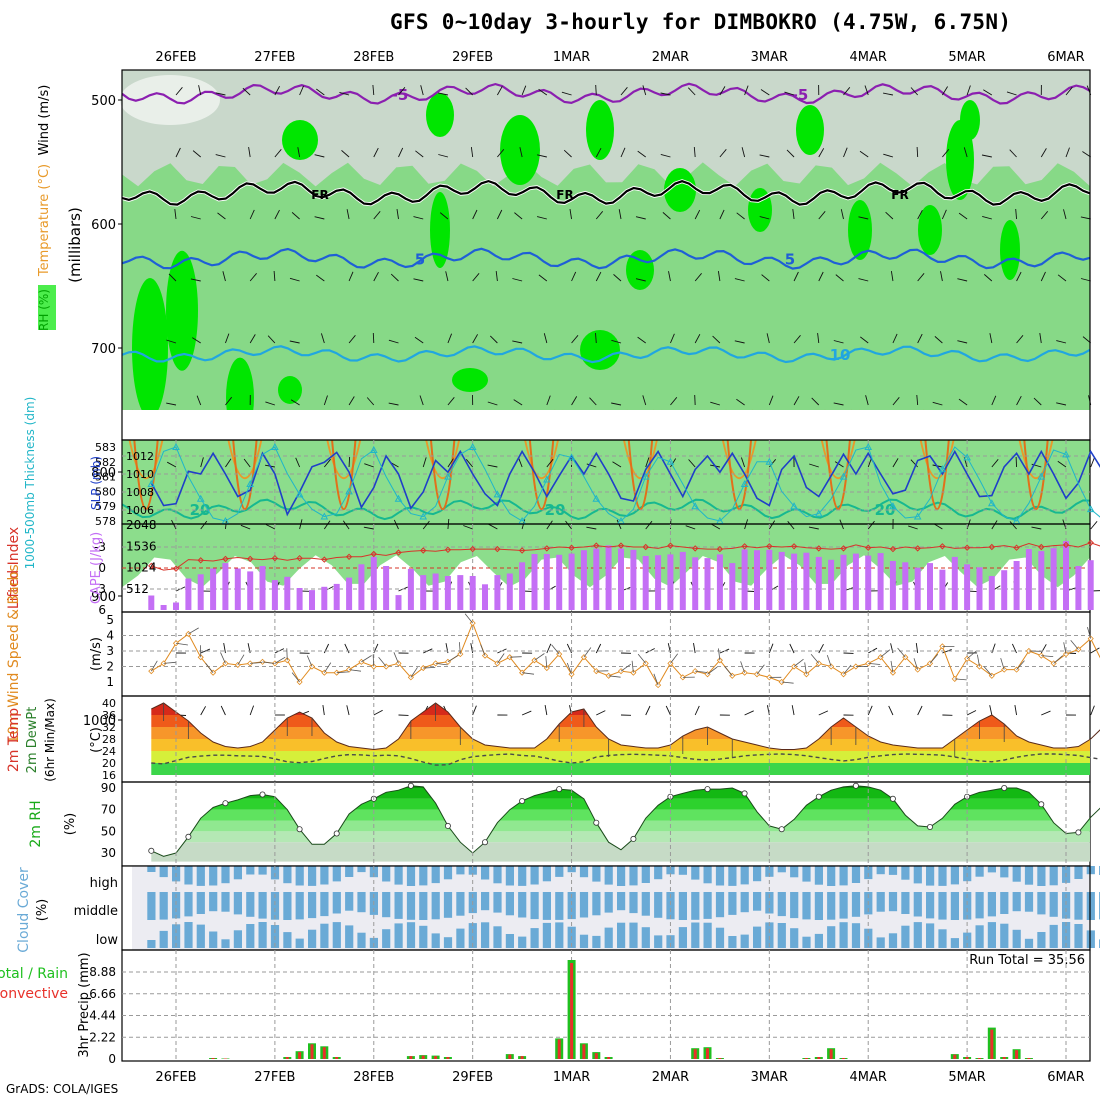 The height and width of the screenshot is (1100, 1100). Describe the element at coordinates (141, 525) in the screenshot. I see `cape-tick-label: 2048` at that location.